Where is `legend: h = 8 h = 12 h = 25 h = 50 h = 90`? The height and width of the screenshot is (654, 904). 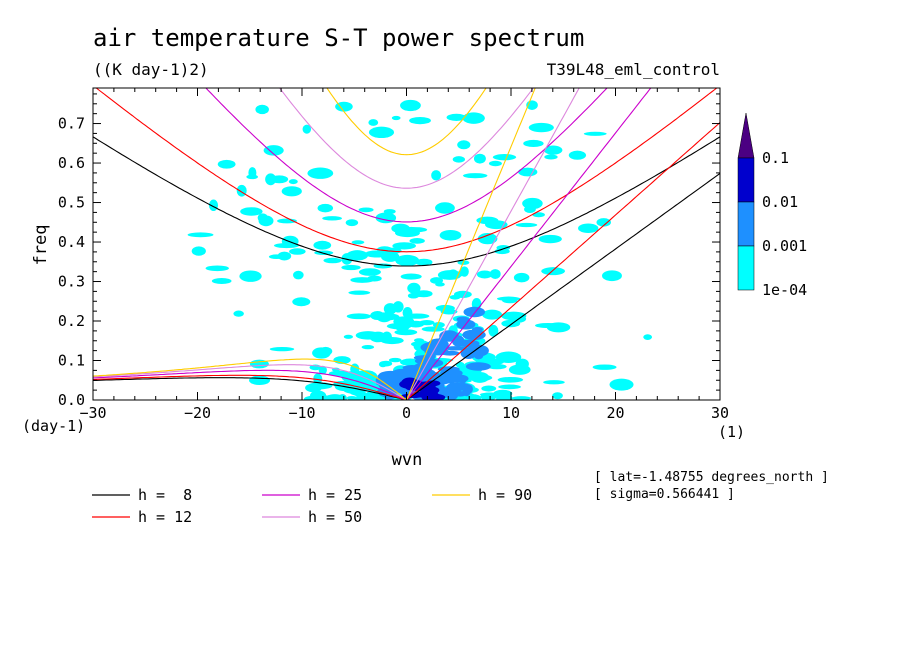
legend: h = 8 h = 12 h = 25 h = 50 h = 90 is located at coordinates (312, 506).